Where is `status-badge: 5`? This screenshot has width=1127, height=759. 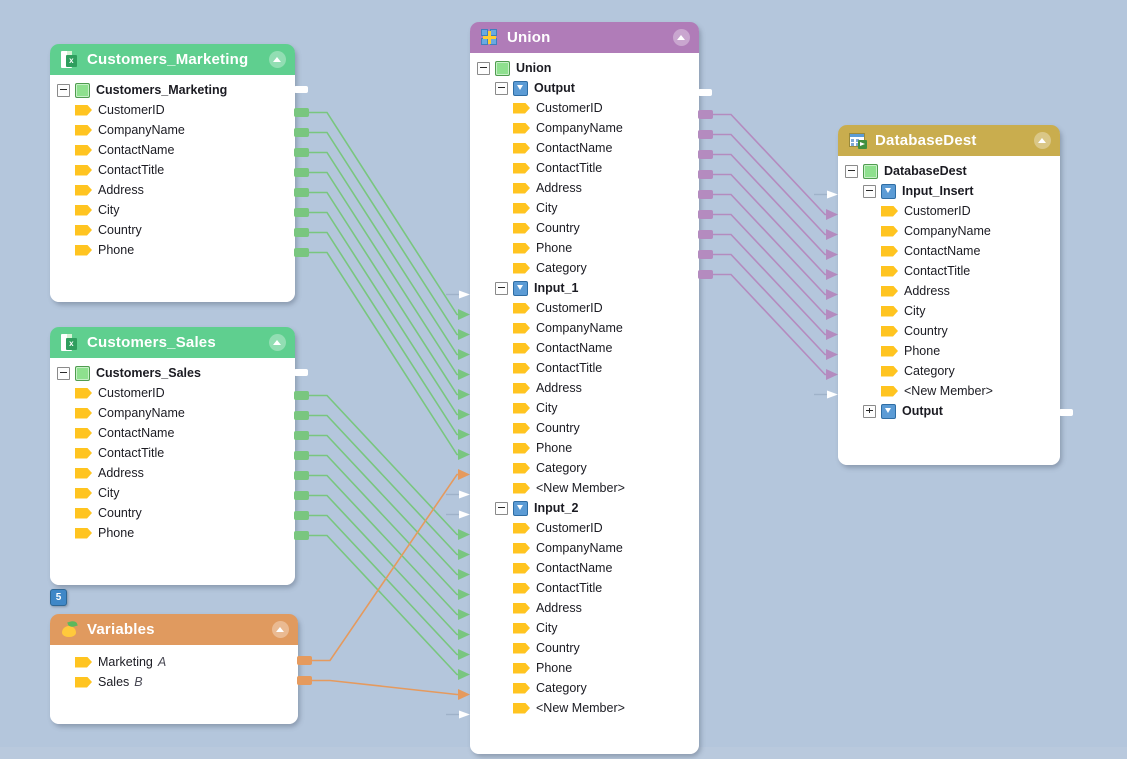 status-badge: 5 is located at coordinates (58, 597).